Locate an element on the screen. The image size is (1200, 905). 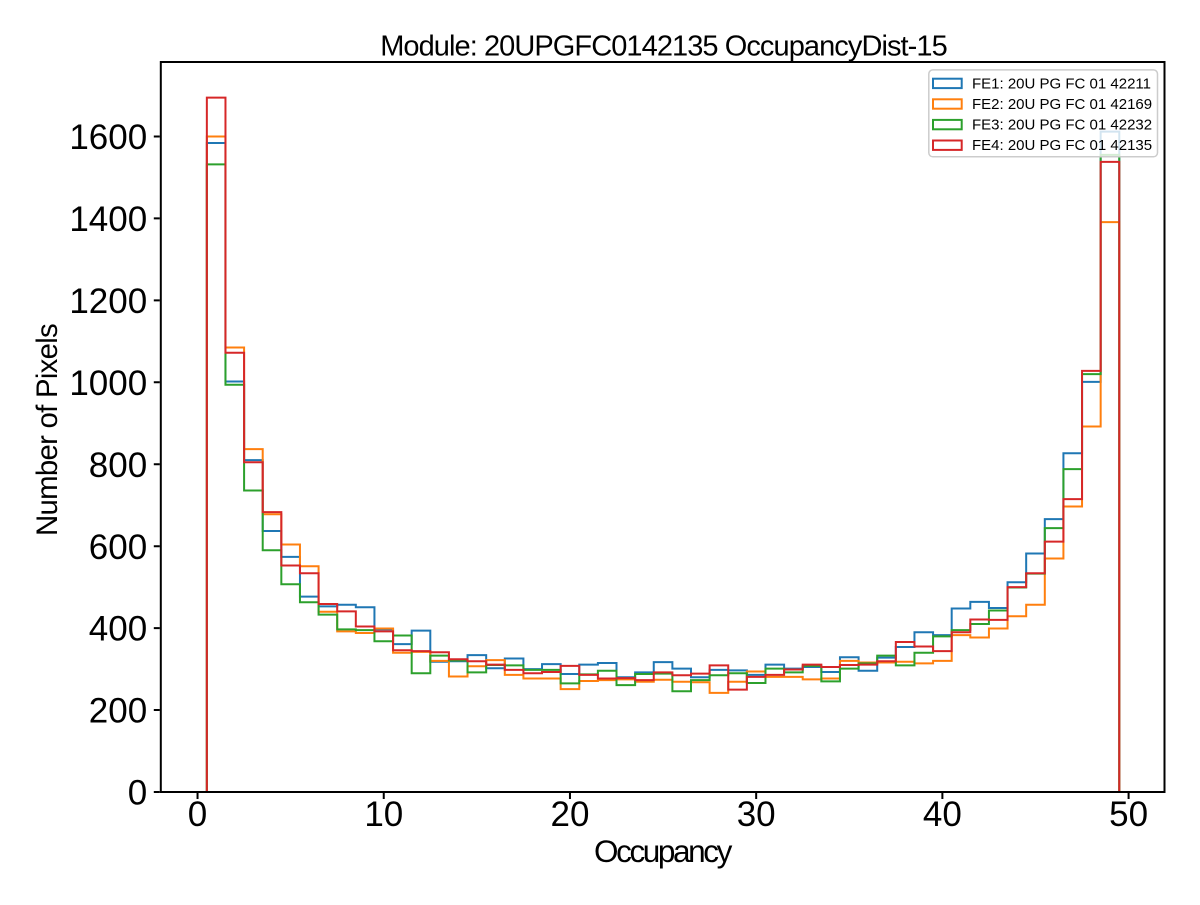
svg-text: 10 is located at coordinates (383, 814).